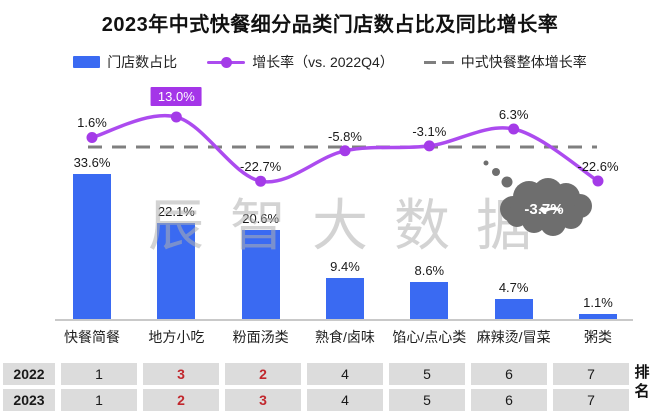 This screenshot has width=660, height=420. What do you see at coordinates (597, 337) in the screenshot?
I see `category-label: 粥类` at bounding box center [597, 337].